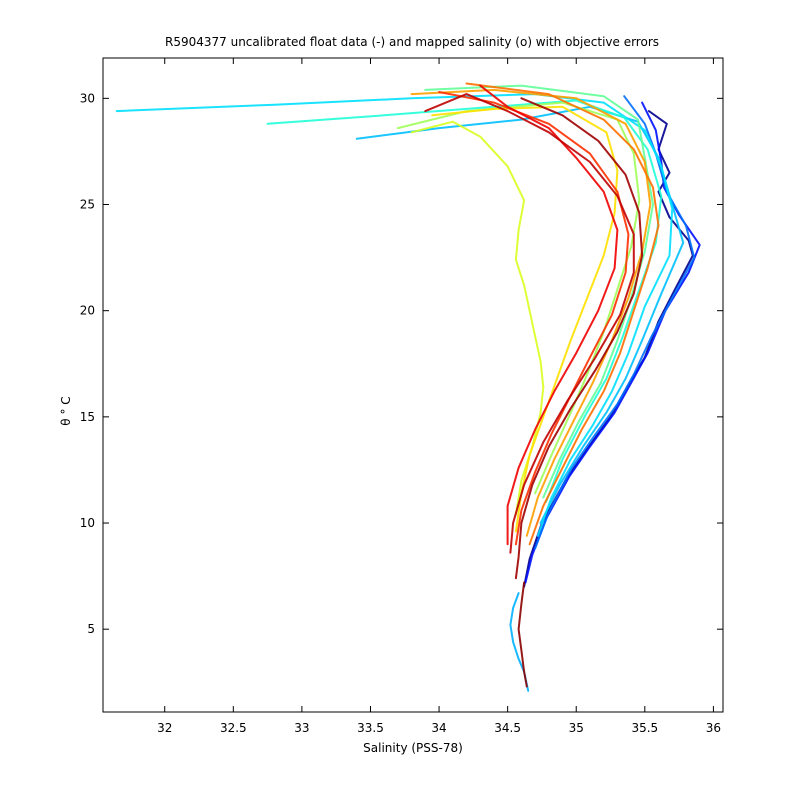  Describe the element at coordinates (87, 311) in the screenshot. I see `y-tick-label: 20` at that location.